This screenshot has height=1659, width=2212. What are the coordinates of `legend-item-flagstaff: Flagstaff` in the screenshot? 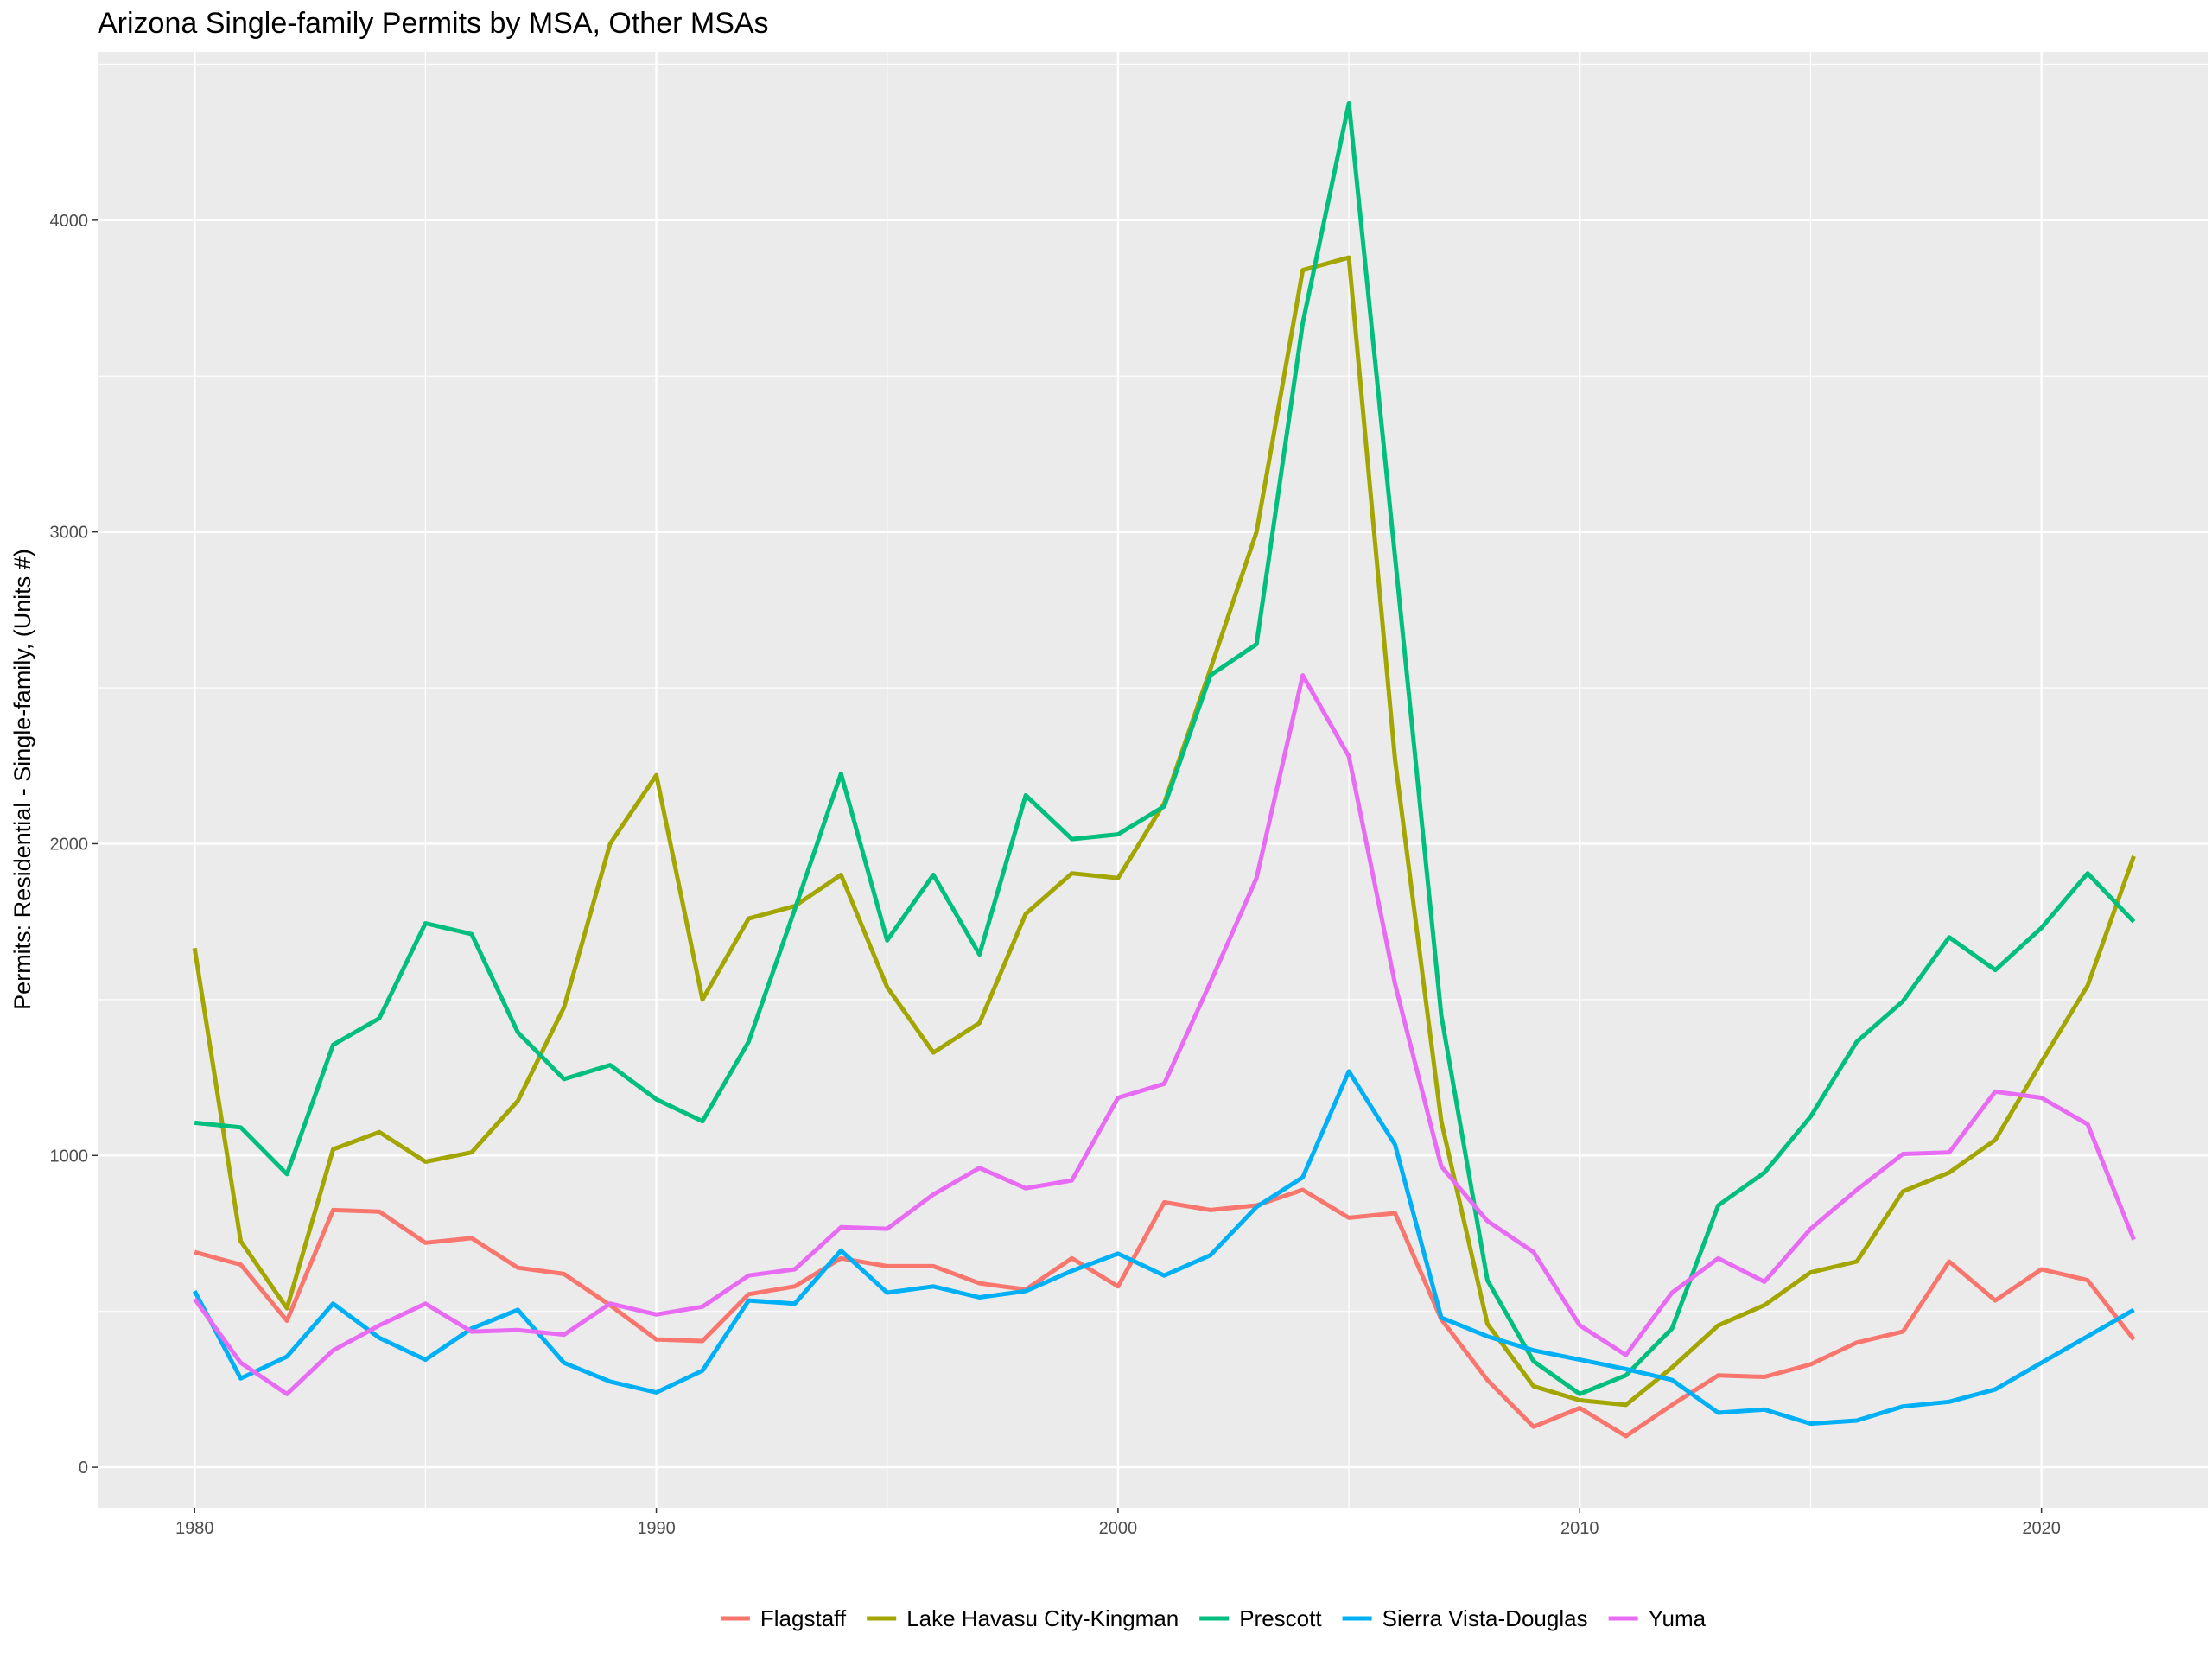 It's located at (783, 1618).